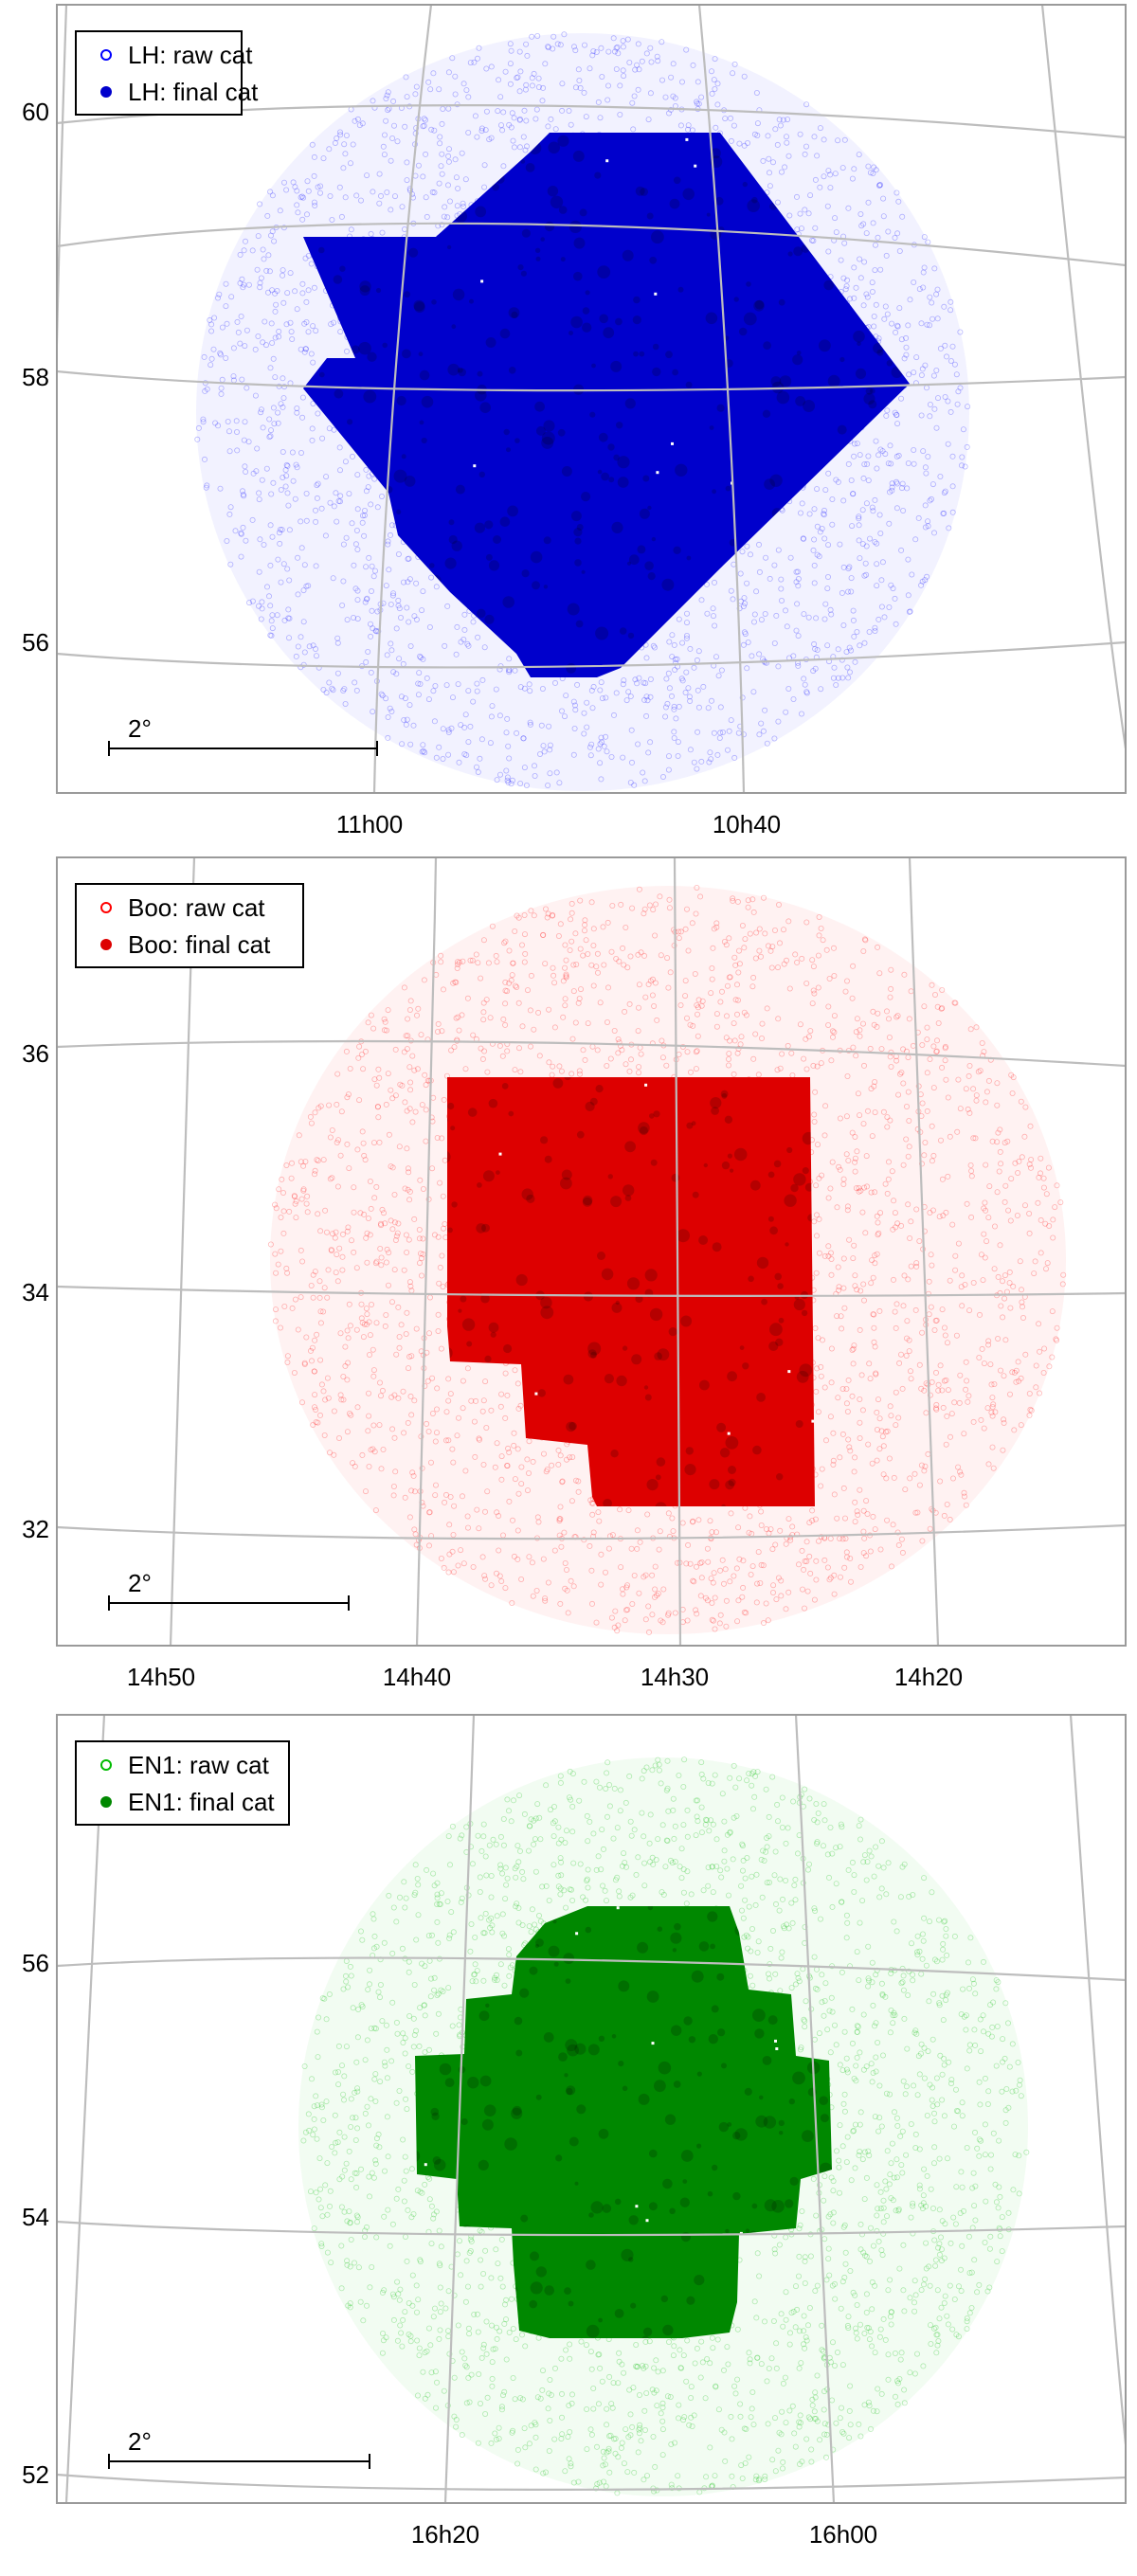 The width and height of the screenshot is (1137, 2576). What do you see at coordinates (199, 1765) in the screenshot?
I see `legend-raw-label: EN1: raw cat` at bounding box center [199, 1765].